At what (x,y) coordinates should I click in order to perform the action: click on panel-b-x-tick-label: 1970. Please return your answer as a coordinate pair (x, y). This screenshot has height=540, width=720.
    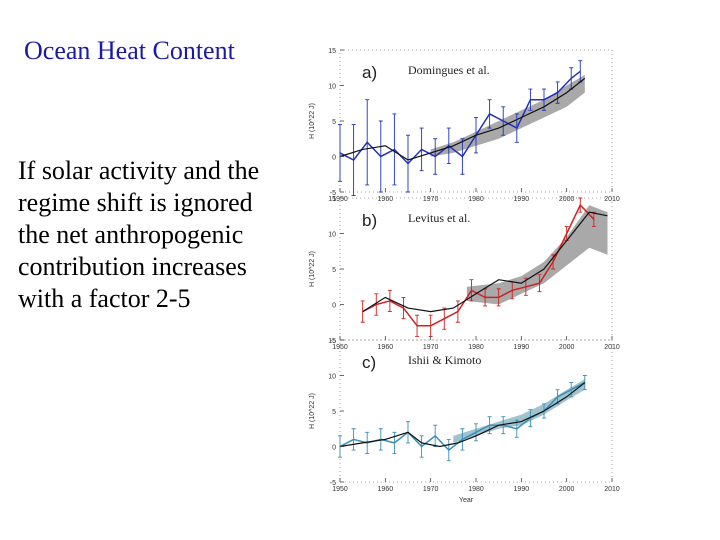
    Looking at the image, I should click on (431, 347).